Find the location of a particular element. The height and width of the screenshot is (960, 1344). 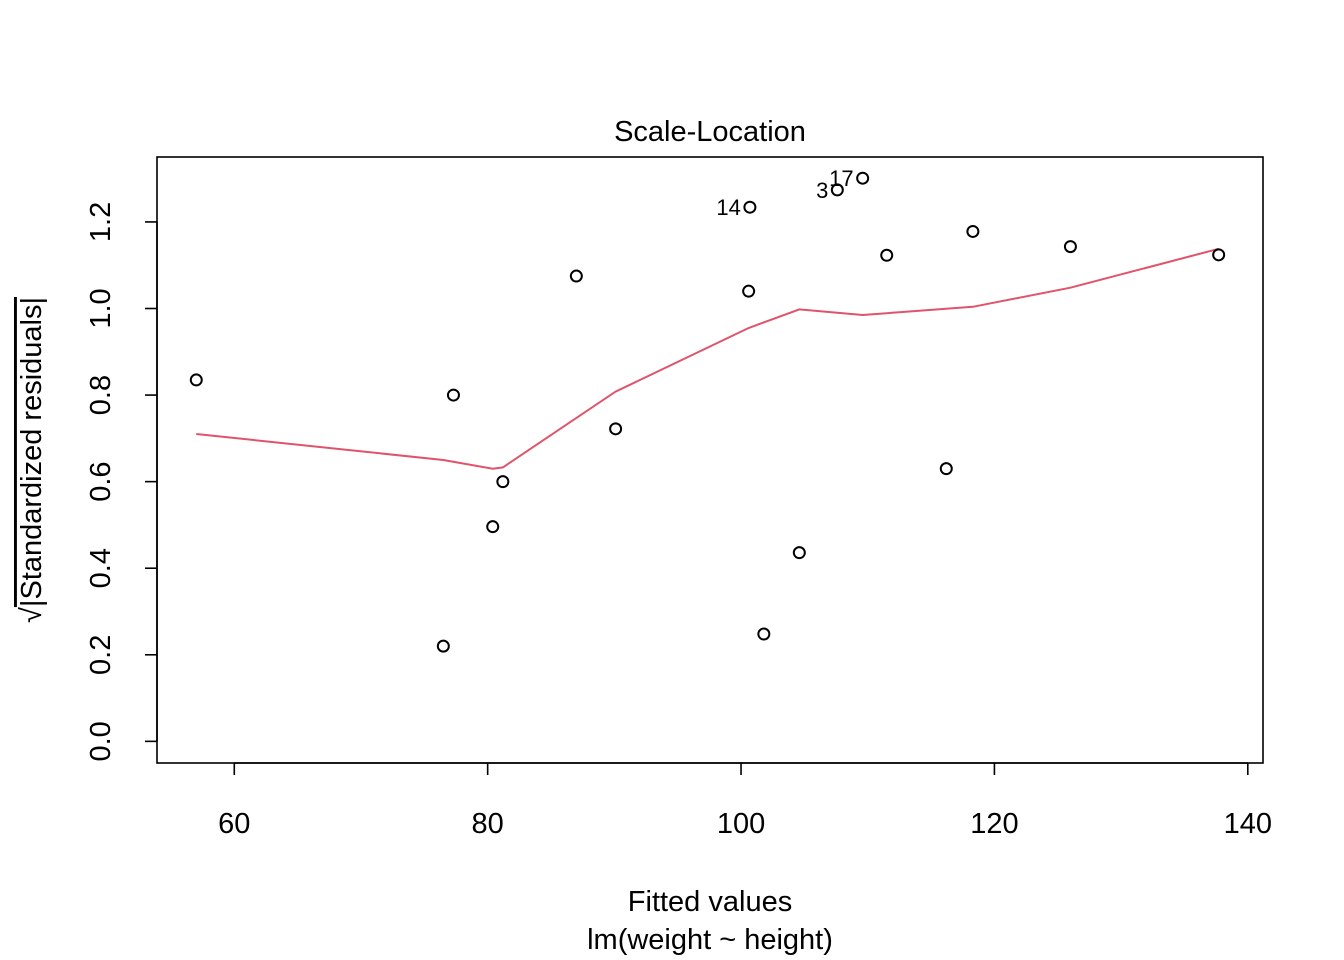

y-tick-label: 0.4 is located at coordinates (101, 568).